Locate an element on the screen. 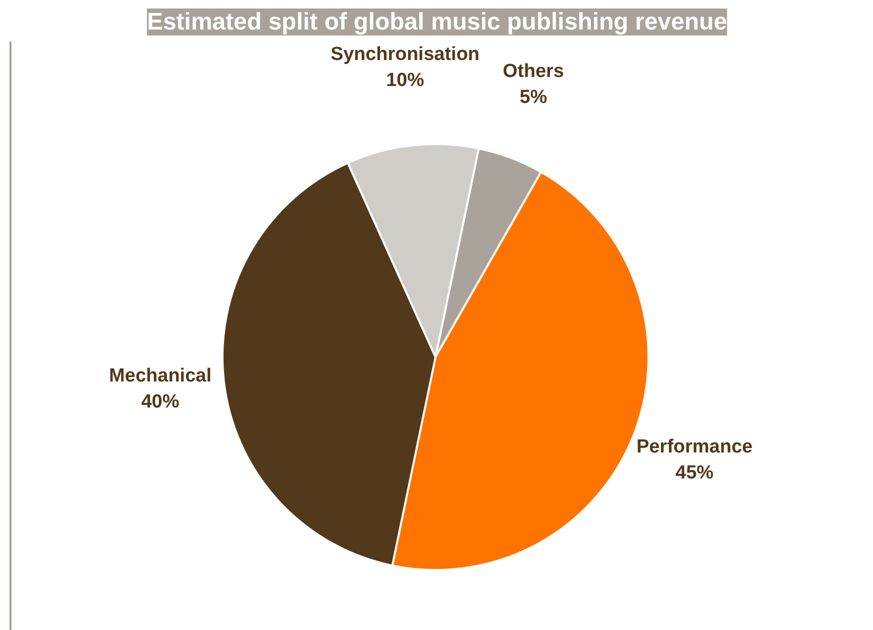  data-label: 10% is located at coordinates (405, 81).